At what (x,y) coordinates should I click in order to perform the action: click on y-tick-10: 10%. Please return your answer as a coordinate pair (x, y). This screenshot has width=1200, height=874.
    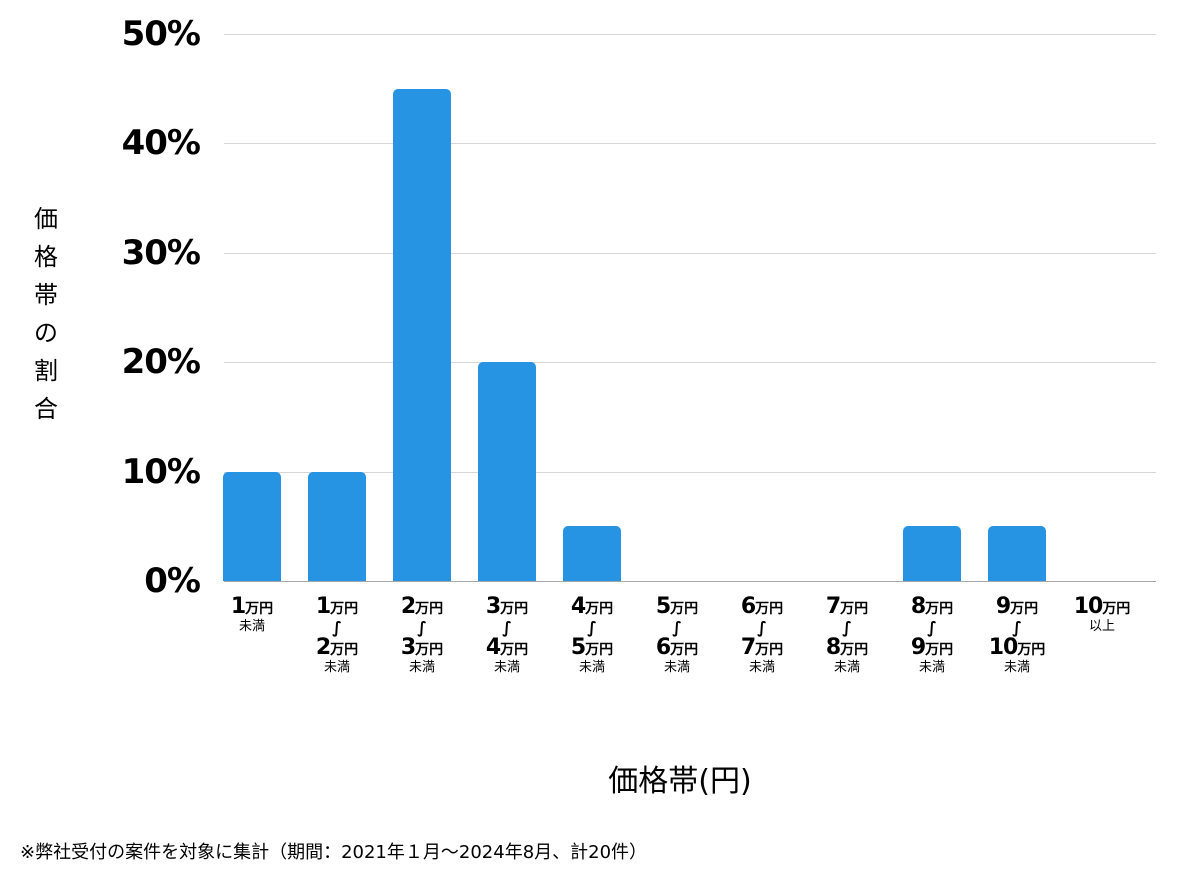
    Looking at the image, I should click on (161, 472).